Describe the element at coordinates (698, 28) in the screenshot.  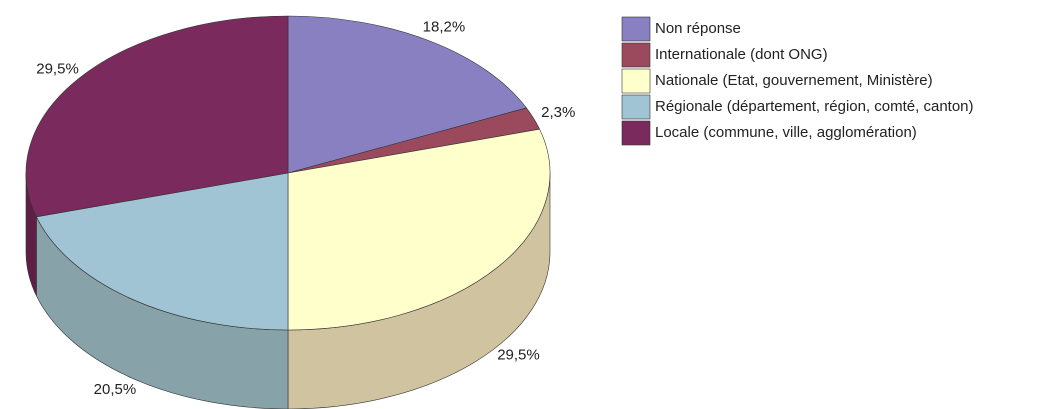
I see `legend-label: Non réponse` at that location.